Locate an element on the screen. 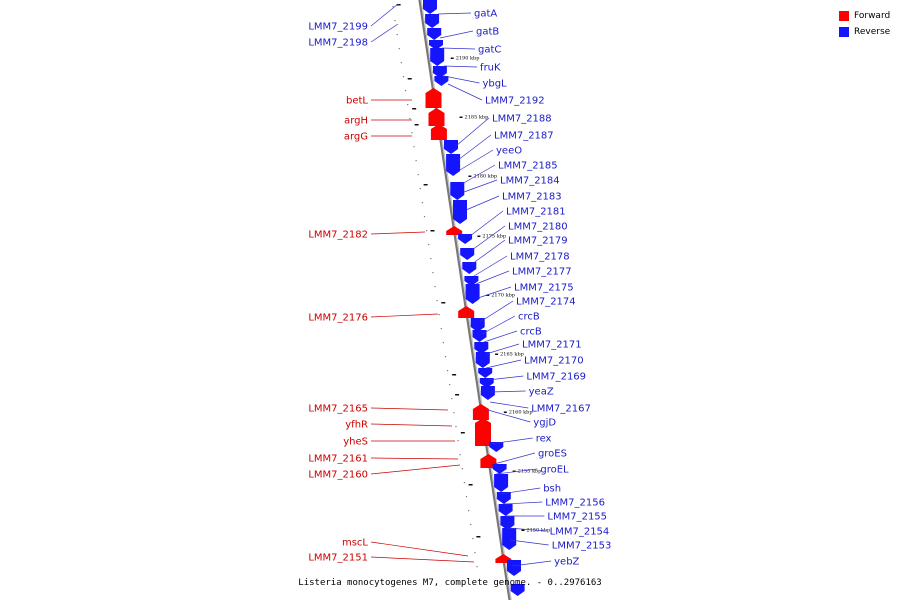 The height and width of the screenshot is (600, 900). forward-gene-label: LMM7_2165 is located at coordinates (338, 409).